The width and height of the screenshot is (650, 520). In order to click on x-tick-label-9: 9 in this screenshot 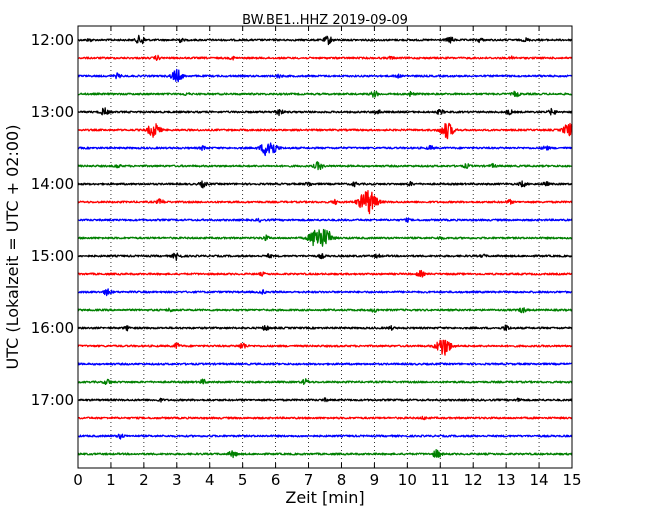, I will do `click(375, 480)`.